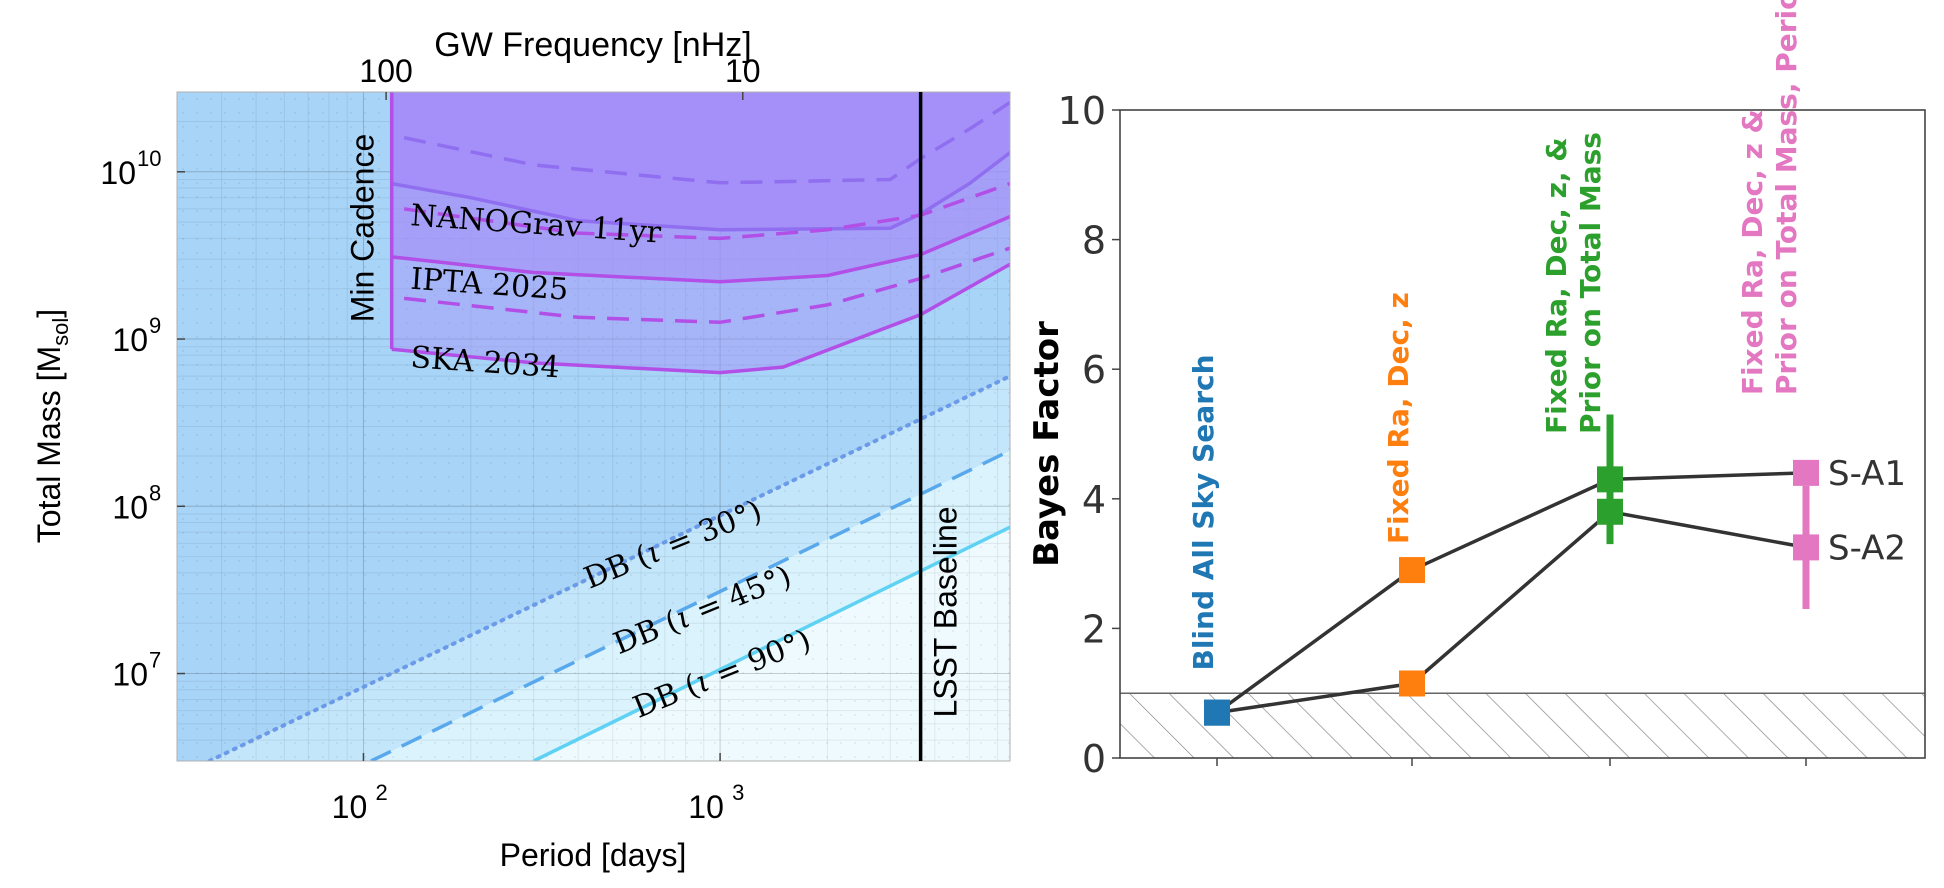 The width and height of the screenshot is (1944, 888). Describe the element at coordinates (1094, 241) in the screenshot. I see `bayes-y-tick-label: 8` at that location.